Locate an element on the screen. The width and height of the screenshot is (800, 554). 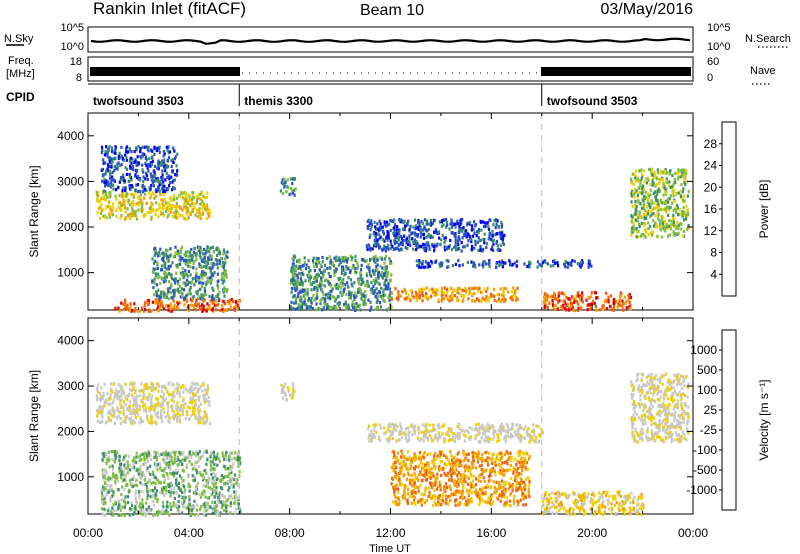
nsearch-tick-top: 10^5 is located at coordinates (719, 28).